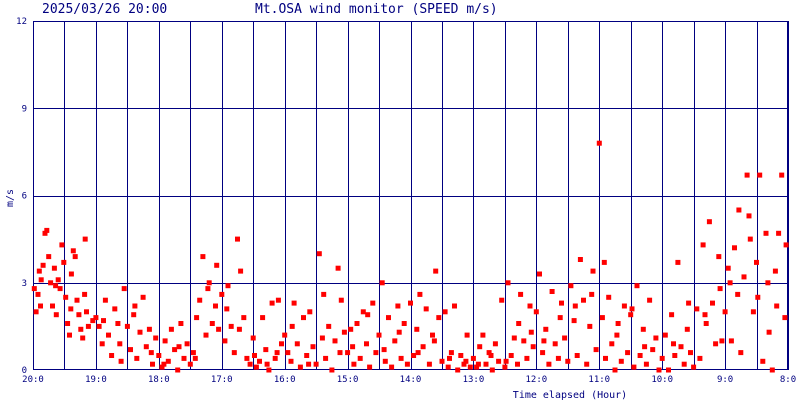 Image resolution: width=800 pixels, height=400 pixels. I want to click on x-tick-label: 17:0, so click(222, 380).